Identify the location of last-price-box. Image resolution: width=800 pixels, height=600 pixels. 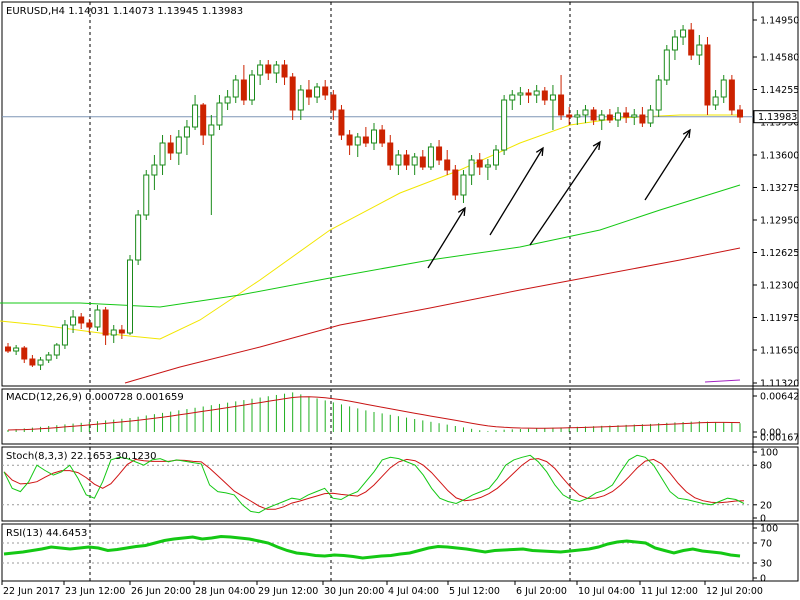
(776, 117).